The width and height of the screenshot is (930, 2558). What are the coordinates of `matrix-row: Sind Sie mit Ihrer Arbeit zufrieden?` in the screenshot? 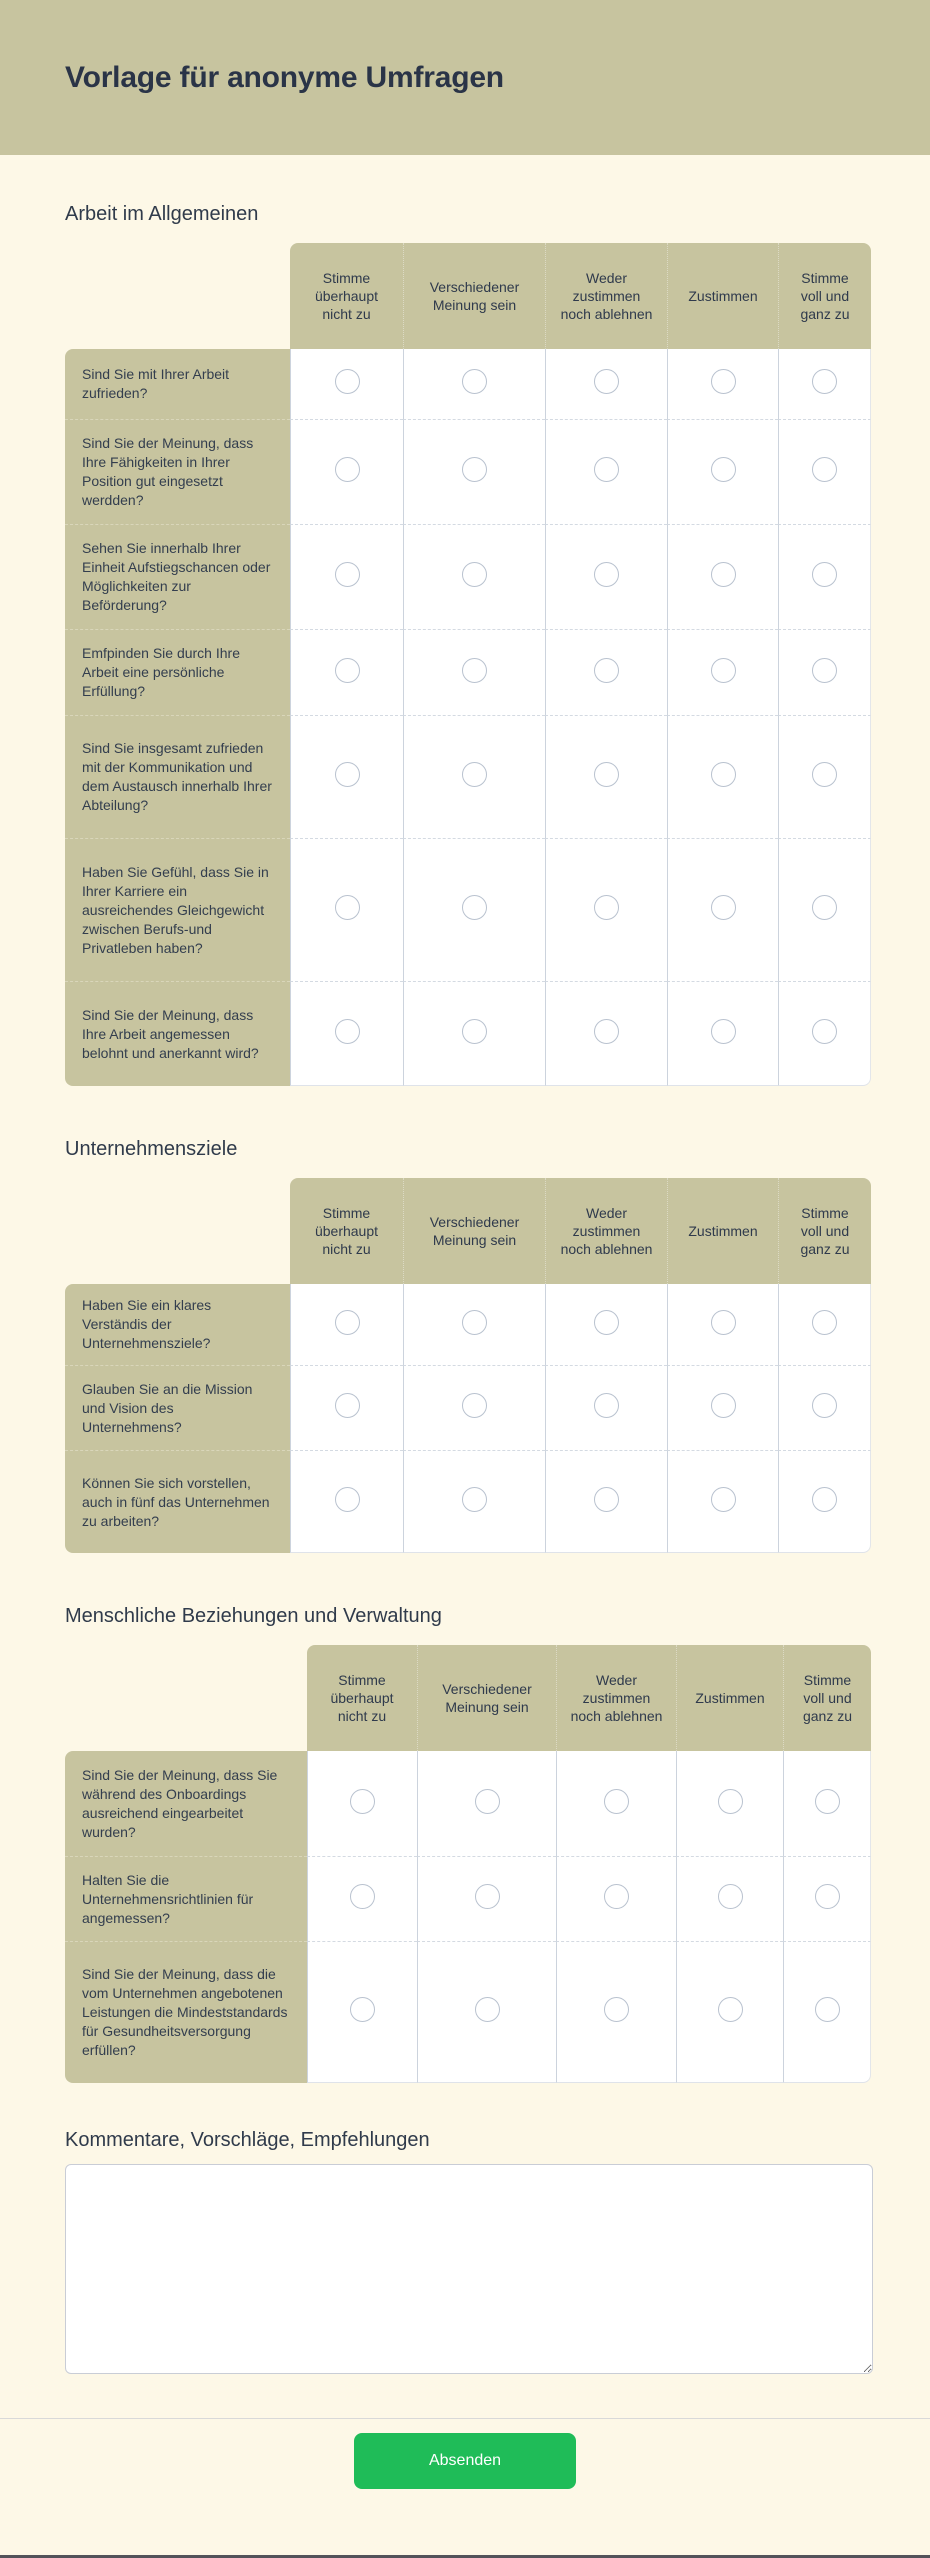 It's located at (468, 384).